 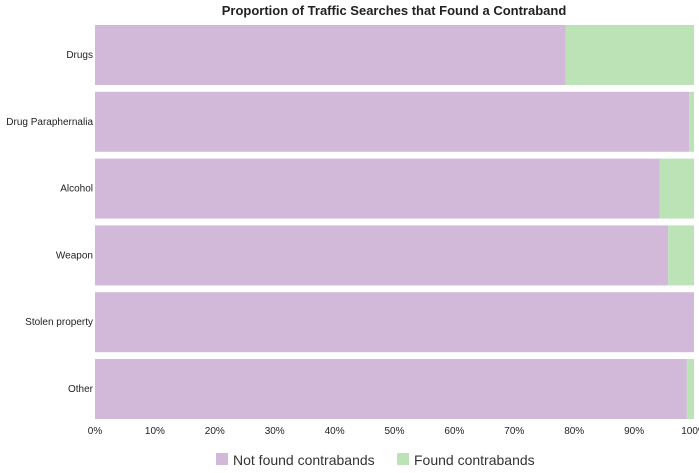 What do you see at coordinates (49, 122) in the screenshot?
I see `category-label: Drug Paraphernalia` at bounding box center [49, 122].